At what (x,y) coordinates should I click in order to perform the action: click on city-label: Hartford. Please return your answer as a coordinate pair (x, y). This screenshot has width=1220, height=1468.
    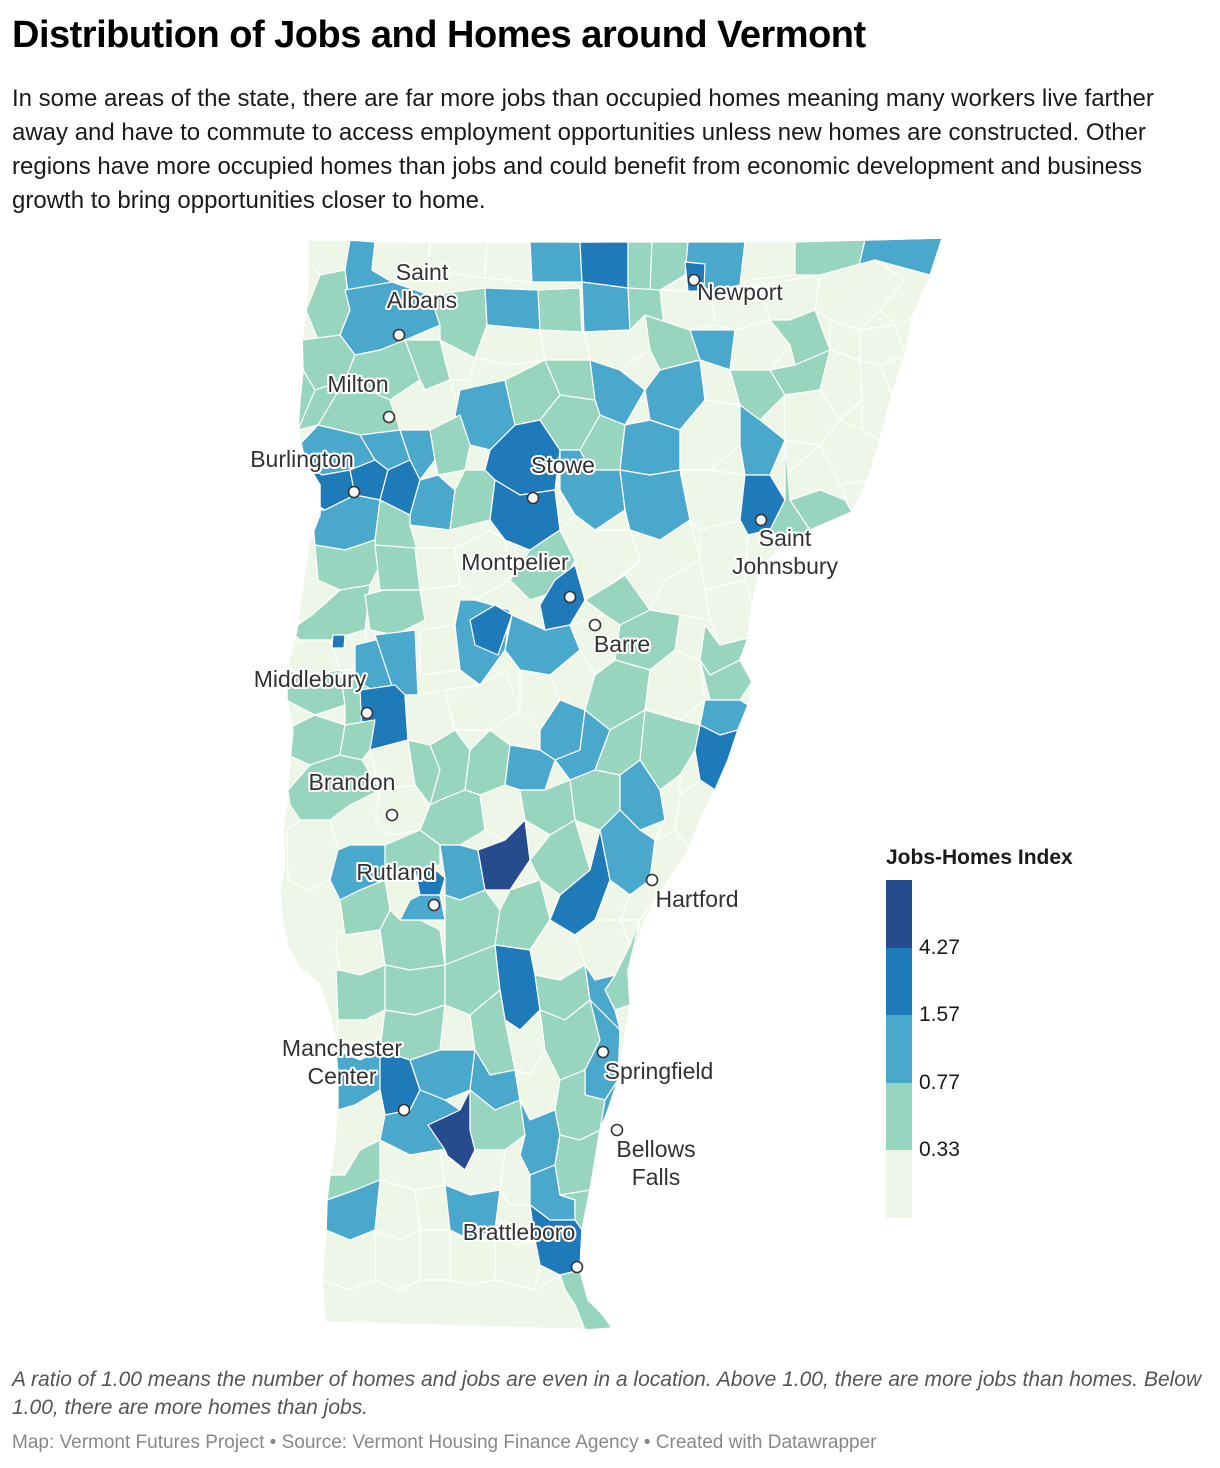
    Looking at the image, I should click on (696, 899).